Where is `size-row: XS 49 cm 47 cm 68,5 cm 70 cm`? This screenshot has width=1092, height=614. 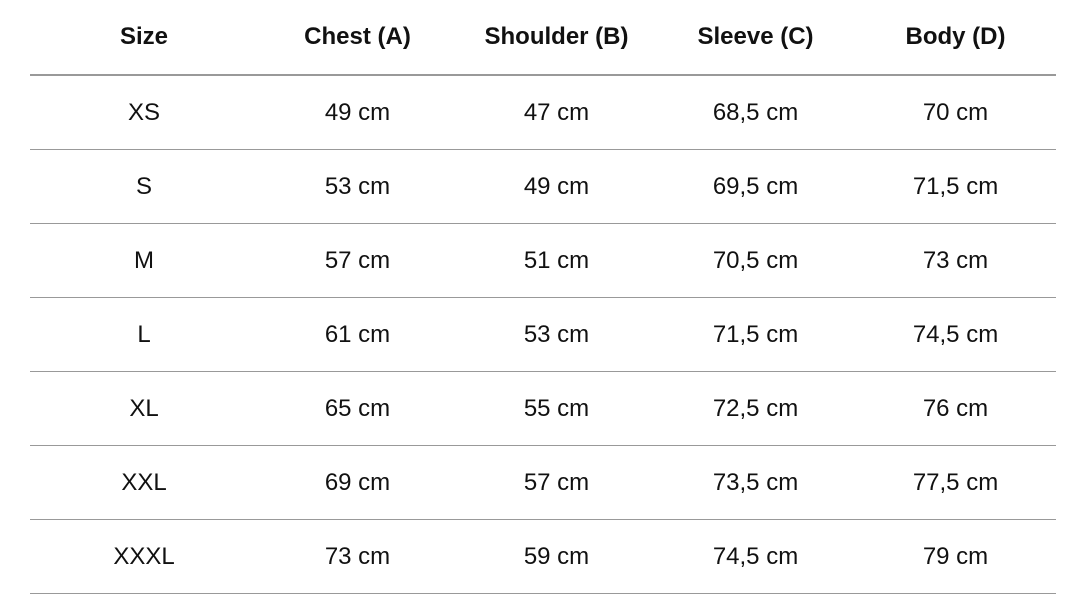 size-row: XS 49 cm 47 cm 68,5 cm 70 cm is located at coordinates (543, 112).